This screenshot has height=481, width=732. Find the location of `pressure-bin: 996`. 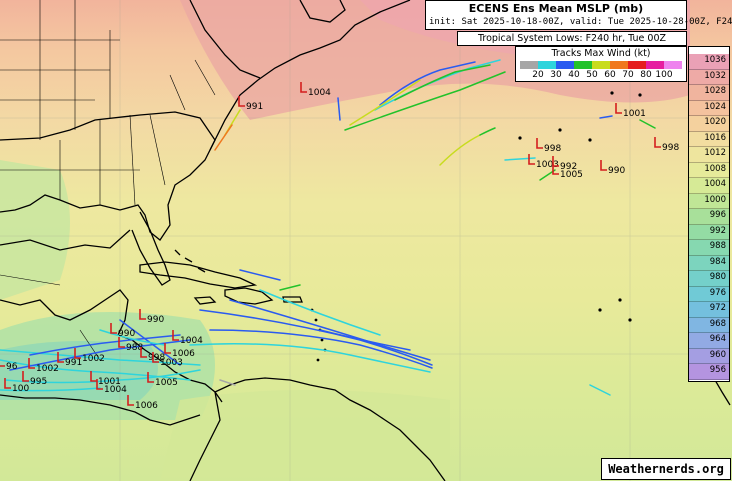

pressure-bin: 996 is located at coordinates (709, 217).